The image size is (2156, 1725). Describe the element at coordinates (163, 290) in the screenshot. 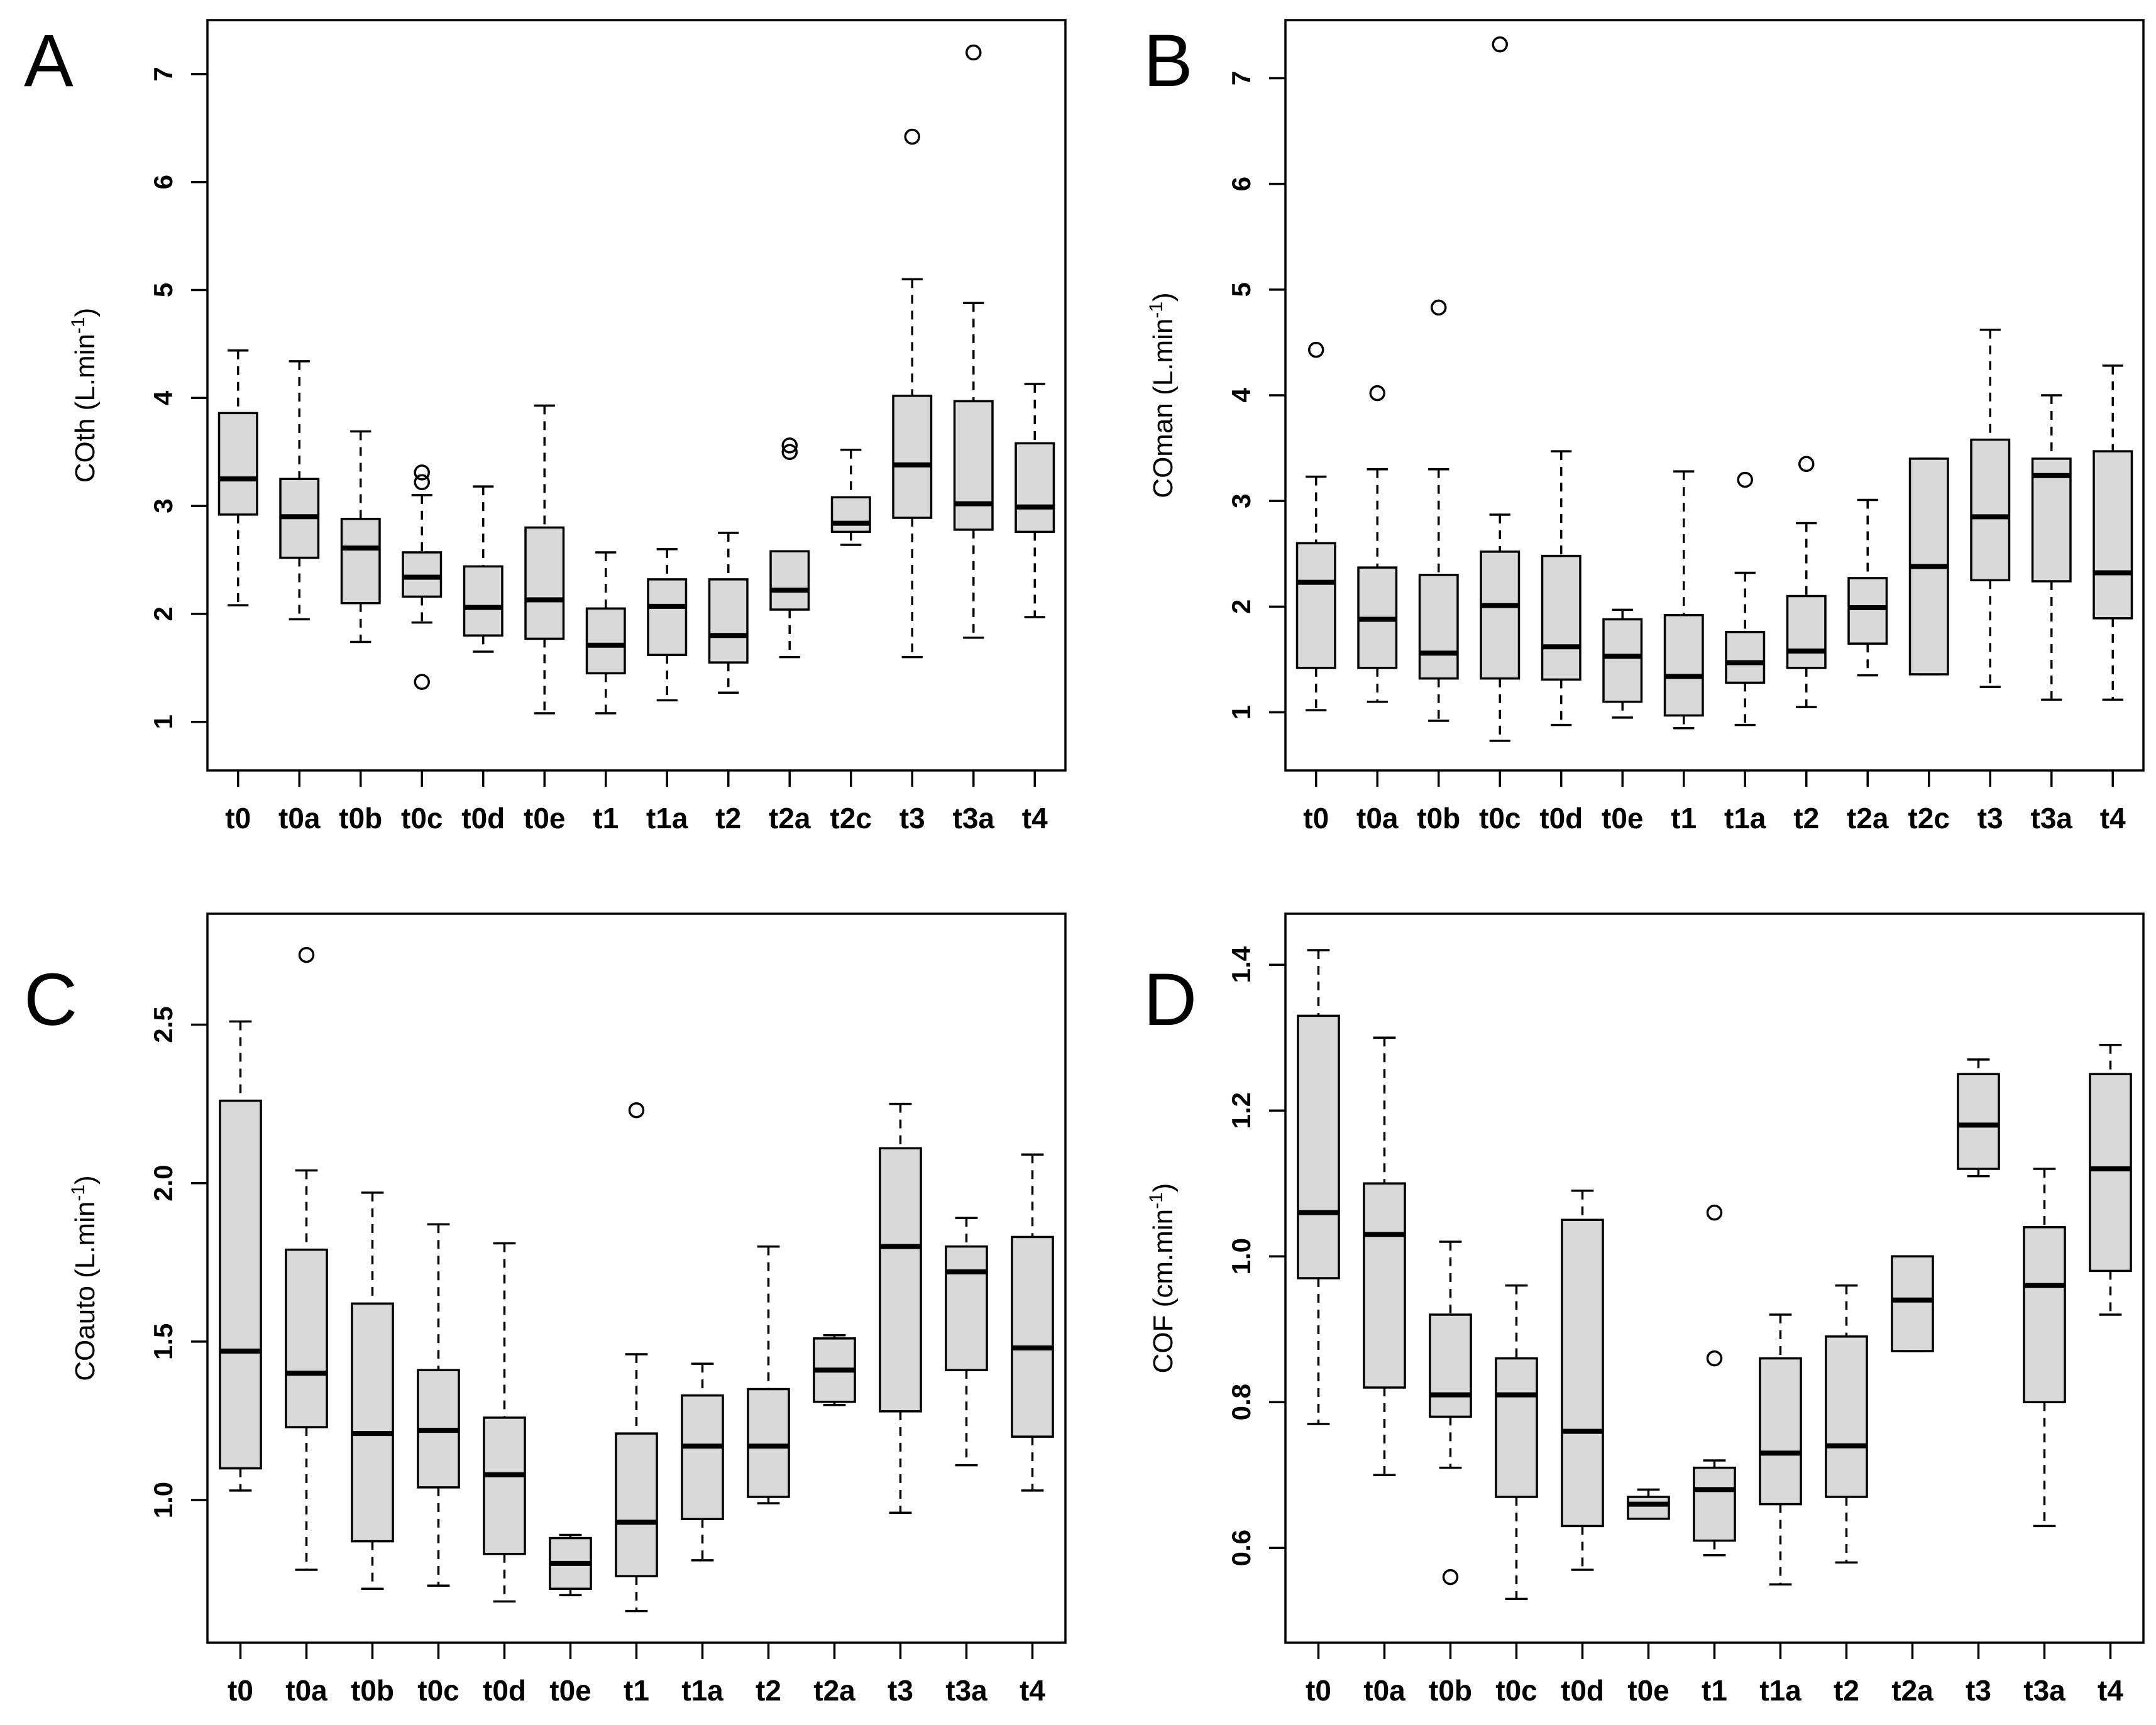

I see `y-tick-label: 5` at that location.